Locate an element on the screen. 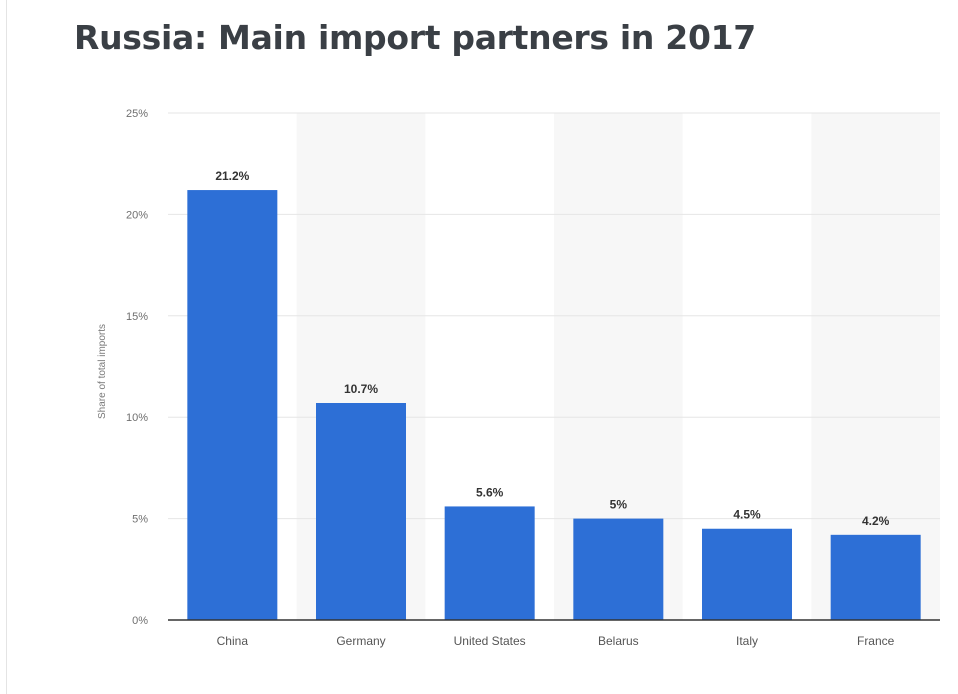 This screenshot has height=694, width=958. y-tick-label: 0% is located at coordinates (140, 621).